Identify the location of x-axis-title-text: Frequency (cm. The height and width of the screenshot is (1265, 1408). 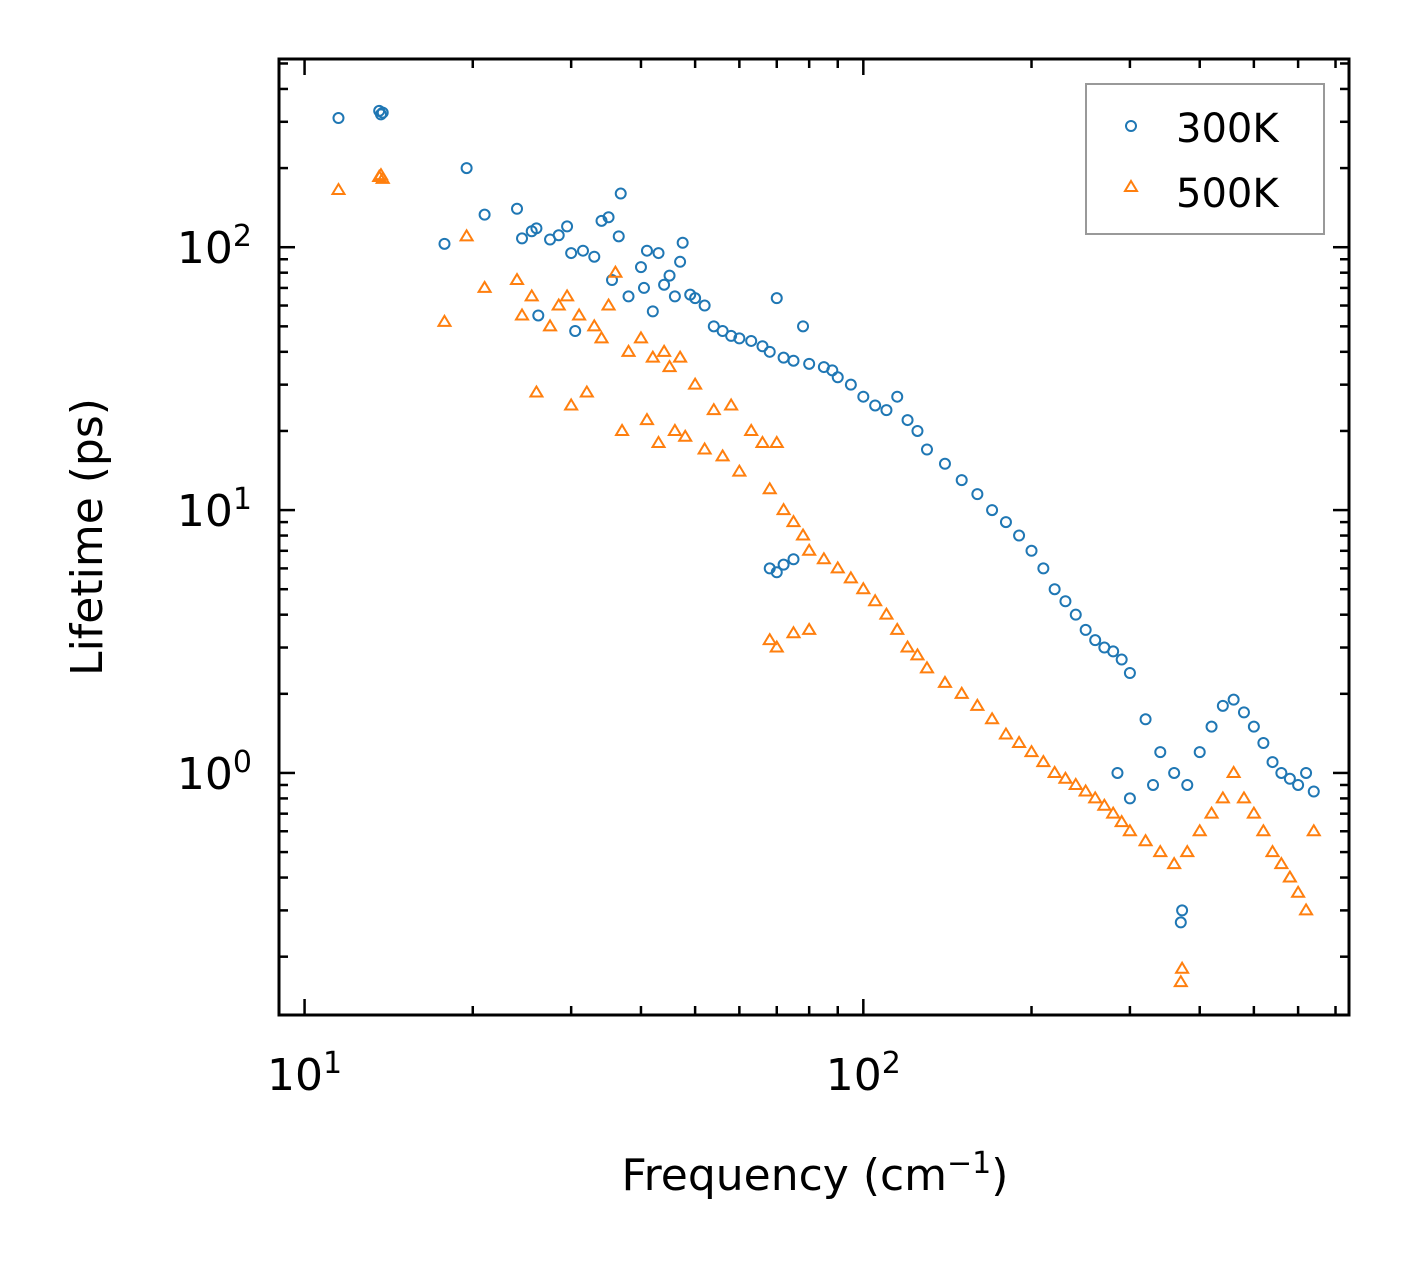
(785, 1175).